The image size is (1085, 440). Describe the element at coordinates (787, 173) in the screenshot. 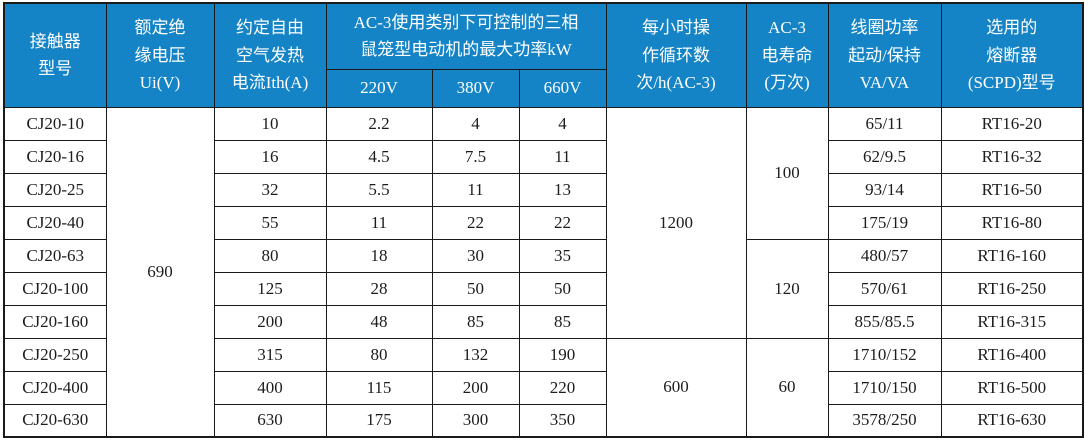

I see `cell-life-merged: 100` at that location.